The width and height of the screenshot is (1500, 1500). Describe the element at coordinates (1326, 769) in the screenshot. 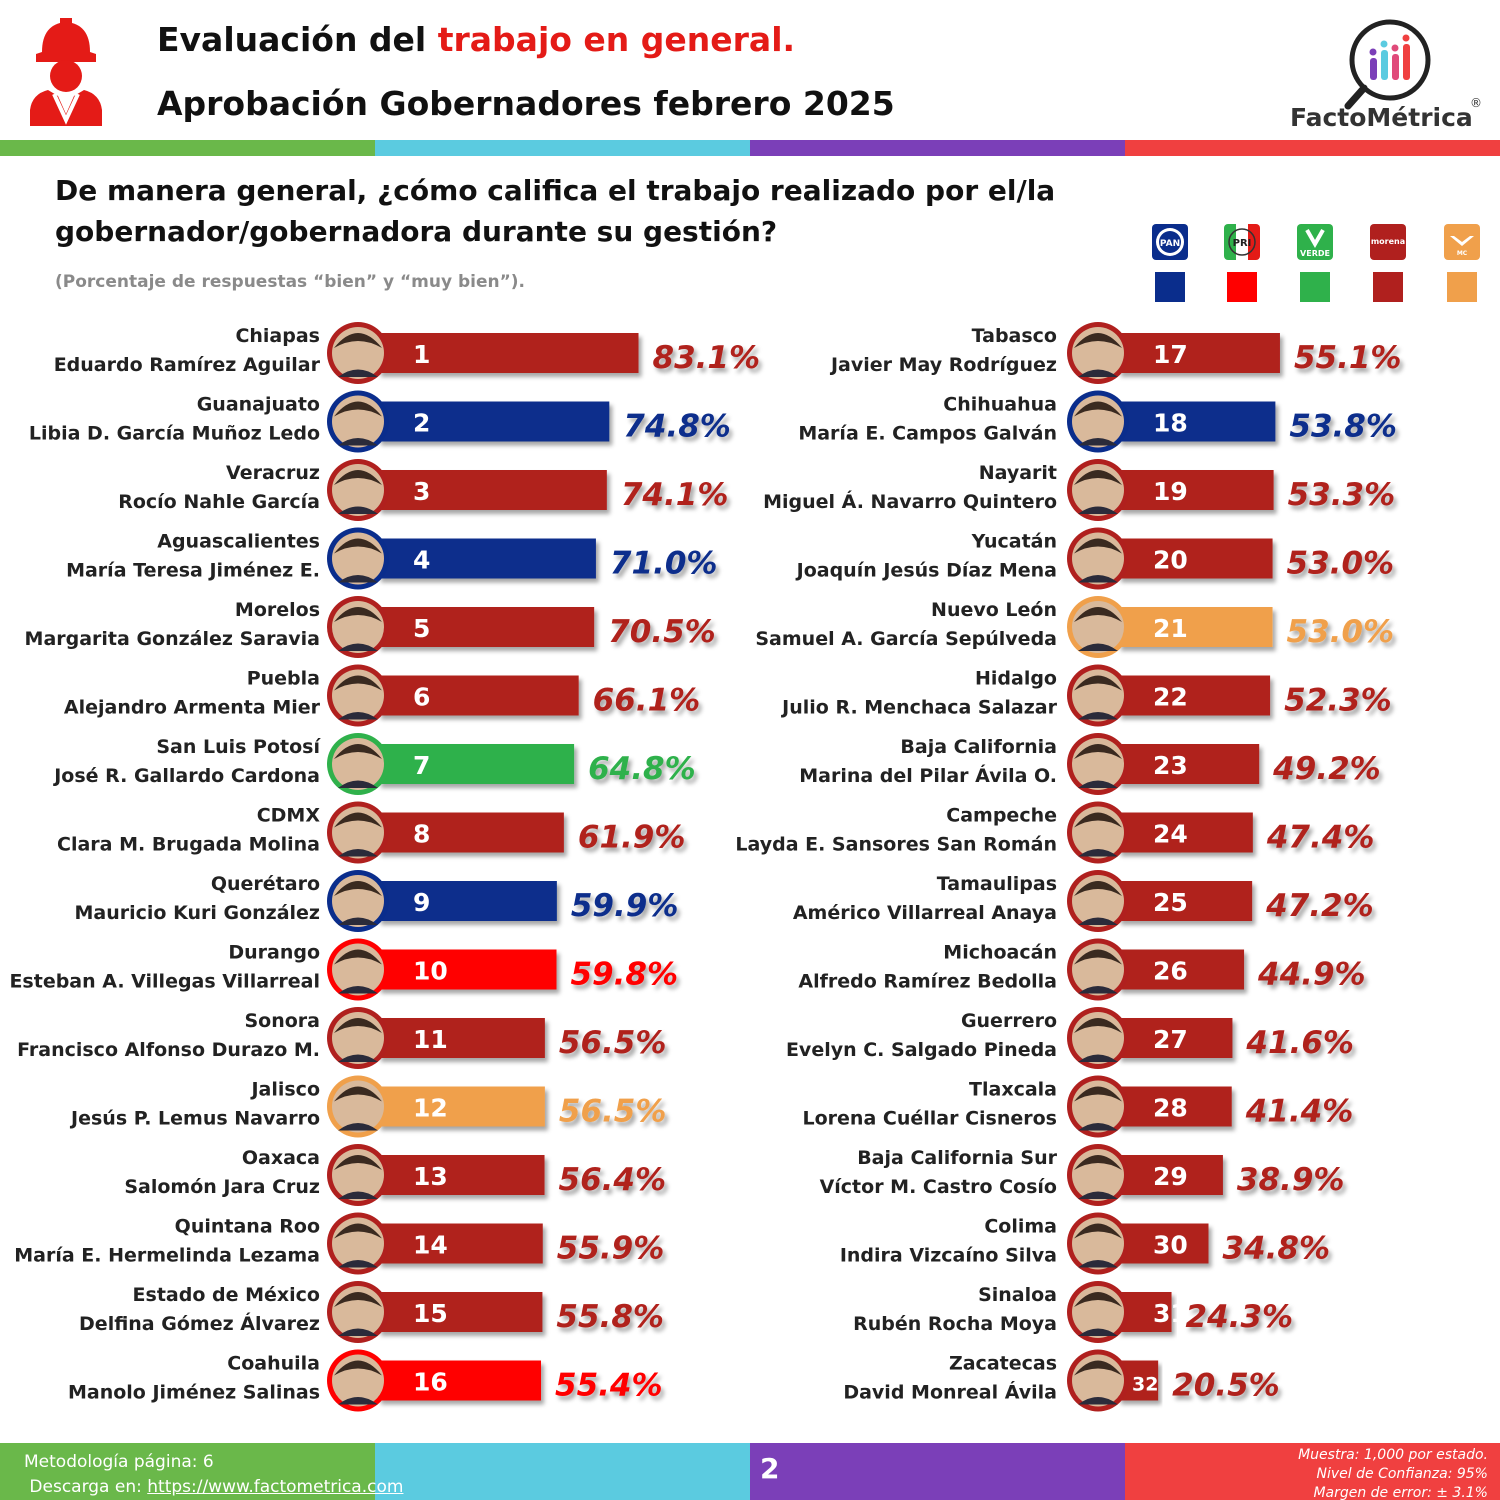

I see `bar-value-label: 49.2%` at that location.